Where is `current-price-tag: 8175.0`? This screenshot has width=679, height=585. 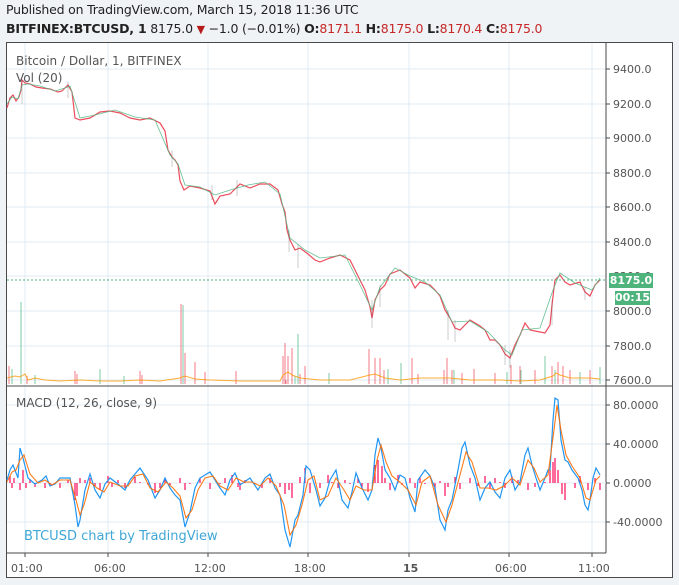
current-price-tag: 8175.0 is located at coordinates (631, 280).